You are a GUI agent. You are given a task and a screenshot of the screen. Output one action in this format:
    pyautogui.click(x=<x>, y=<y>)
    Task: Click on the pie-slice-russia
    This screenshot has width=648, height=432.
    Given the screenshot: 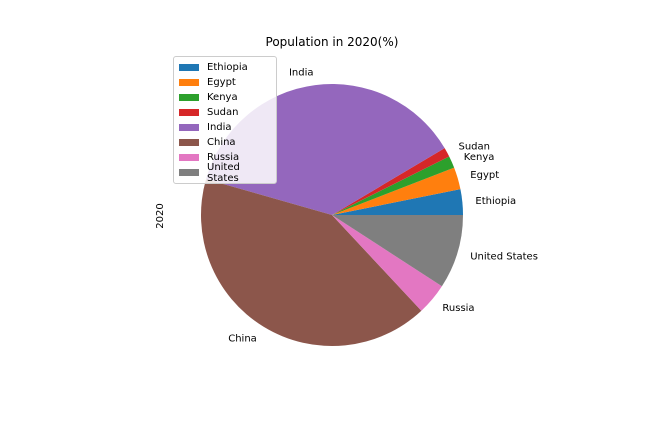 What is the action you would take?
    pyautogui.click(x=387, y=263)
    